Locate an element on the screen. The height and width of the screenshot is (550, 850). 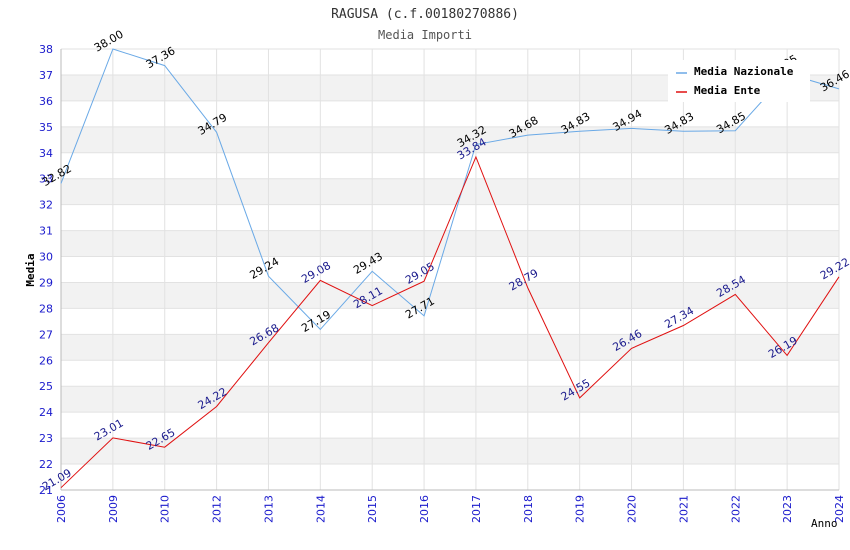
y-axis-label: Media is located at coordinates (30, 269).